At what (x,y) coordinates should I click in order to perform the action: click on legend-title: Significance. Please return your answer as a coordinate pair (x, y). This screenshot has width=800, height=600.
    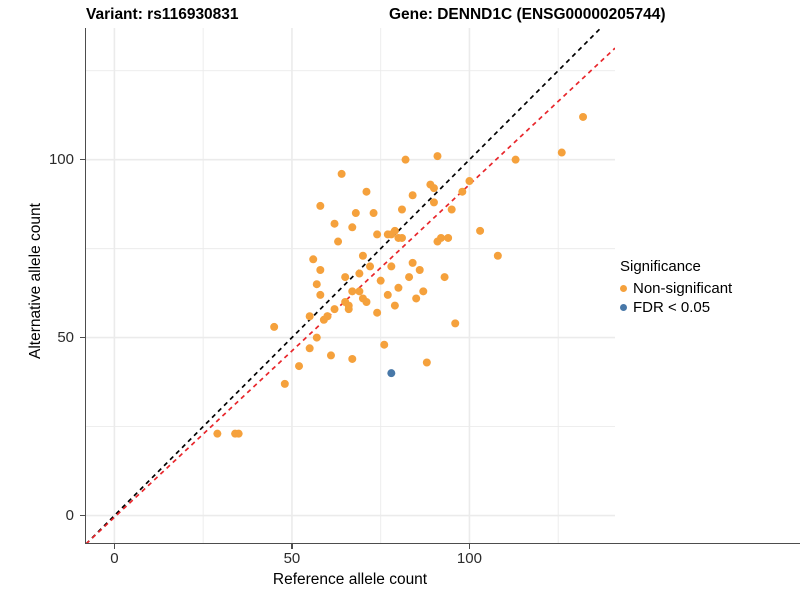
    Looking at the image, I should click on (660, 266).